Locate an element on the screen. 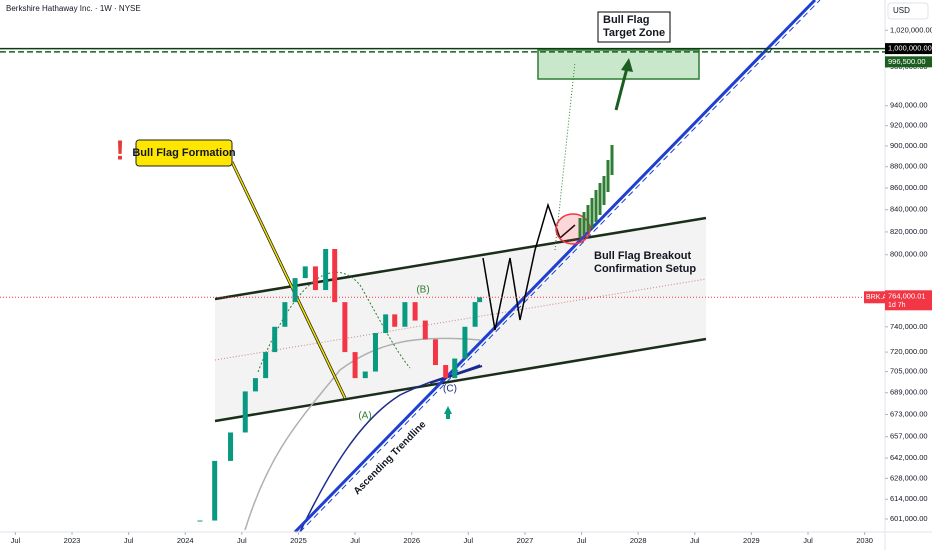 Image resolution: width=932 pixels, height=550 pixels. header-title: Berkshire Hathaway Inc. · 1W · NYSE is located at coordinates (73, 8).